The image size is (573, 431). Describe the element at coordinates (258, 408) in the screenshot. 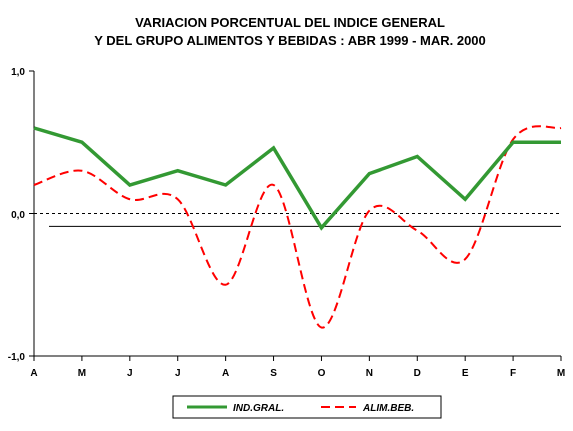

I see `legend-label-ind-gral: IND.GRAL.` at that location.